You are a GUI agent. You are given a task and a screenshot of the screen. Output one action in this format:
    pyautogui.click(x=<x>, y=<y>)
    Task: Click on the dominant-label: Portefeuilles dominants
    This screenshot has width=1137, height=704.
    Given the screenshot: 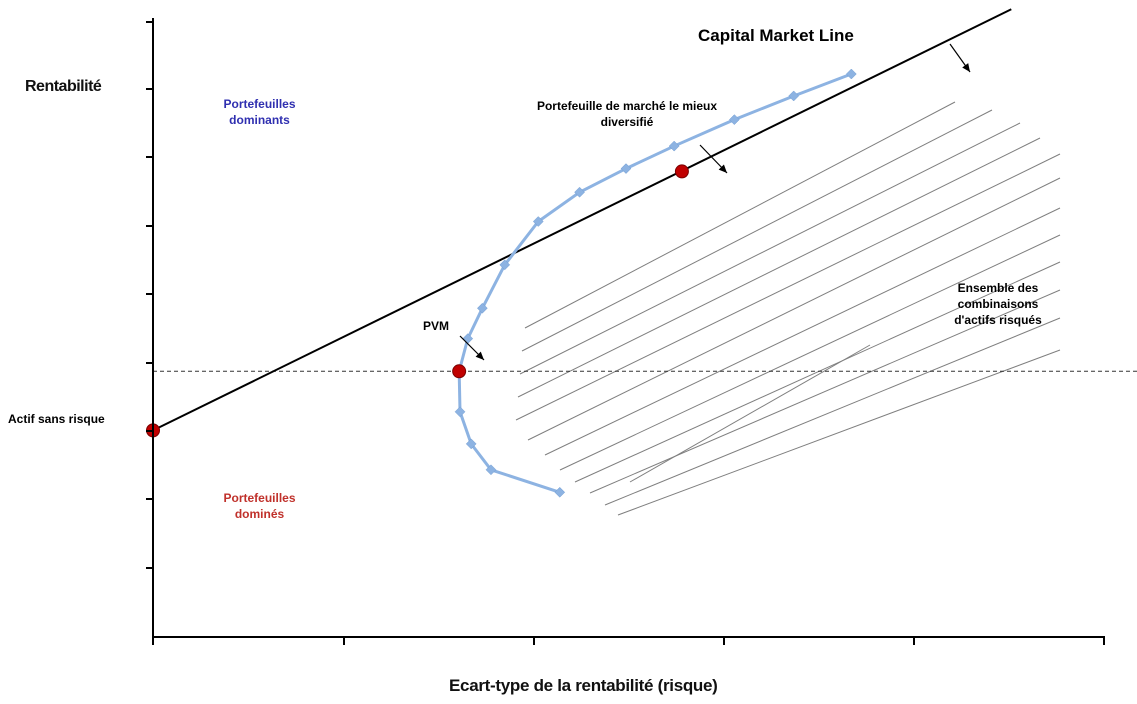 What is the action you would take?
    pyautogui.click(x=259, y=112)
    